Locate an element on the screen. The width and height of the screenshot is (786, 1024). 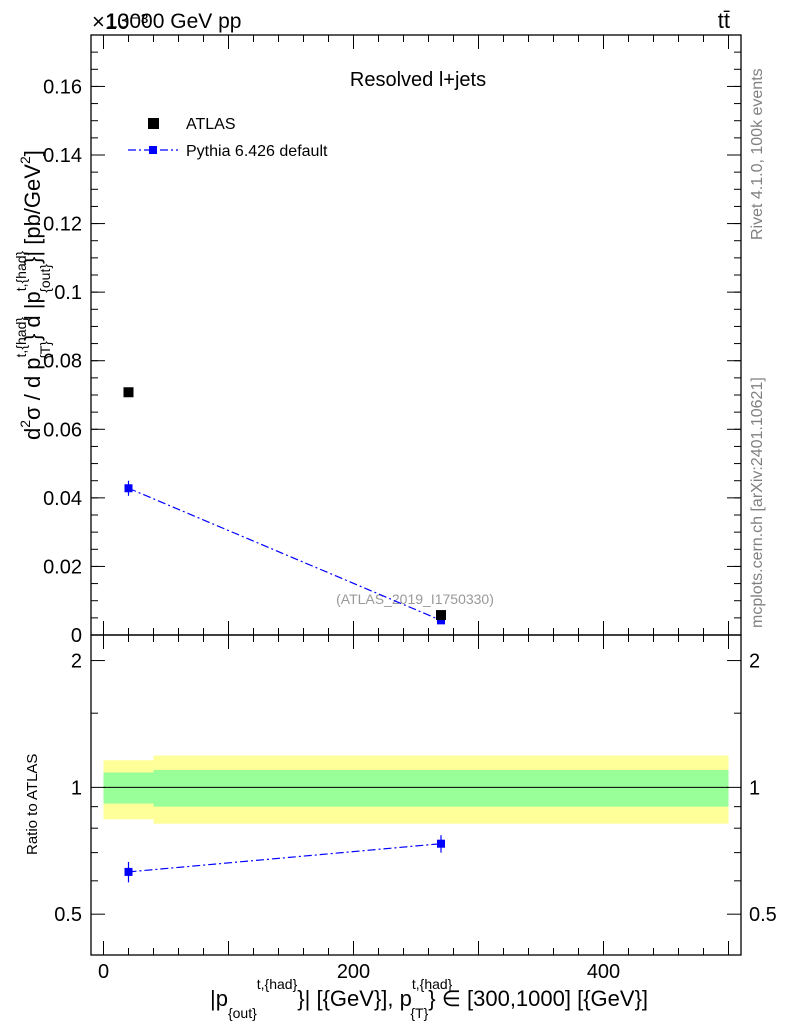
pythia-line is located at coordinates (285, 554).